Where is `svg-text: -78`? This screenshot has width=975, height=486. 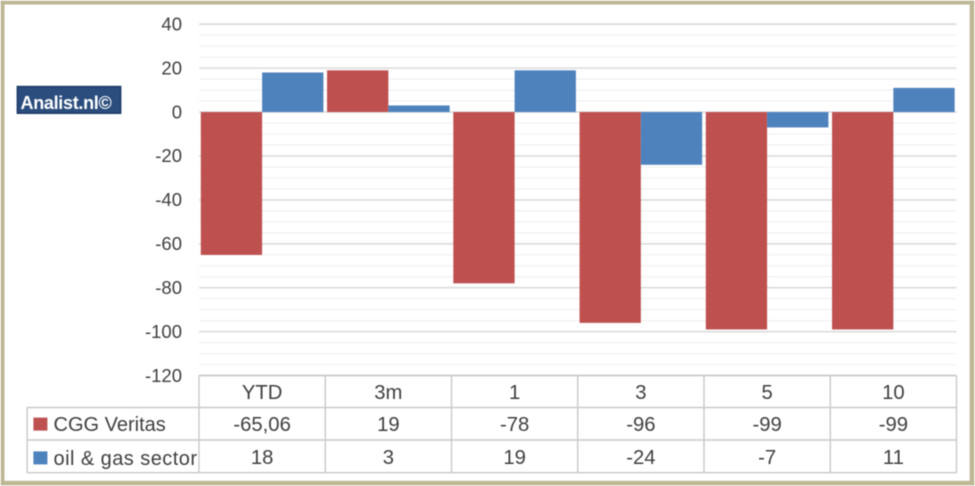
svg-text: -78 is located at coordinates (514, 425).